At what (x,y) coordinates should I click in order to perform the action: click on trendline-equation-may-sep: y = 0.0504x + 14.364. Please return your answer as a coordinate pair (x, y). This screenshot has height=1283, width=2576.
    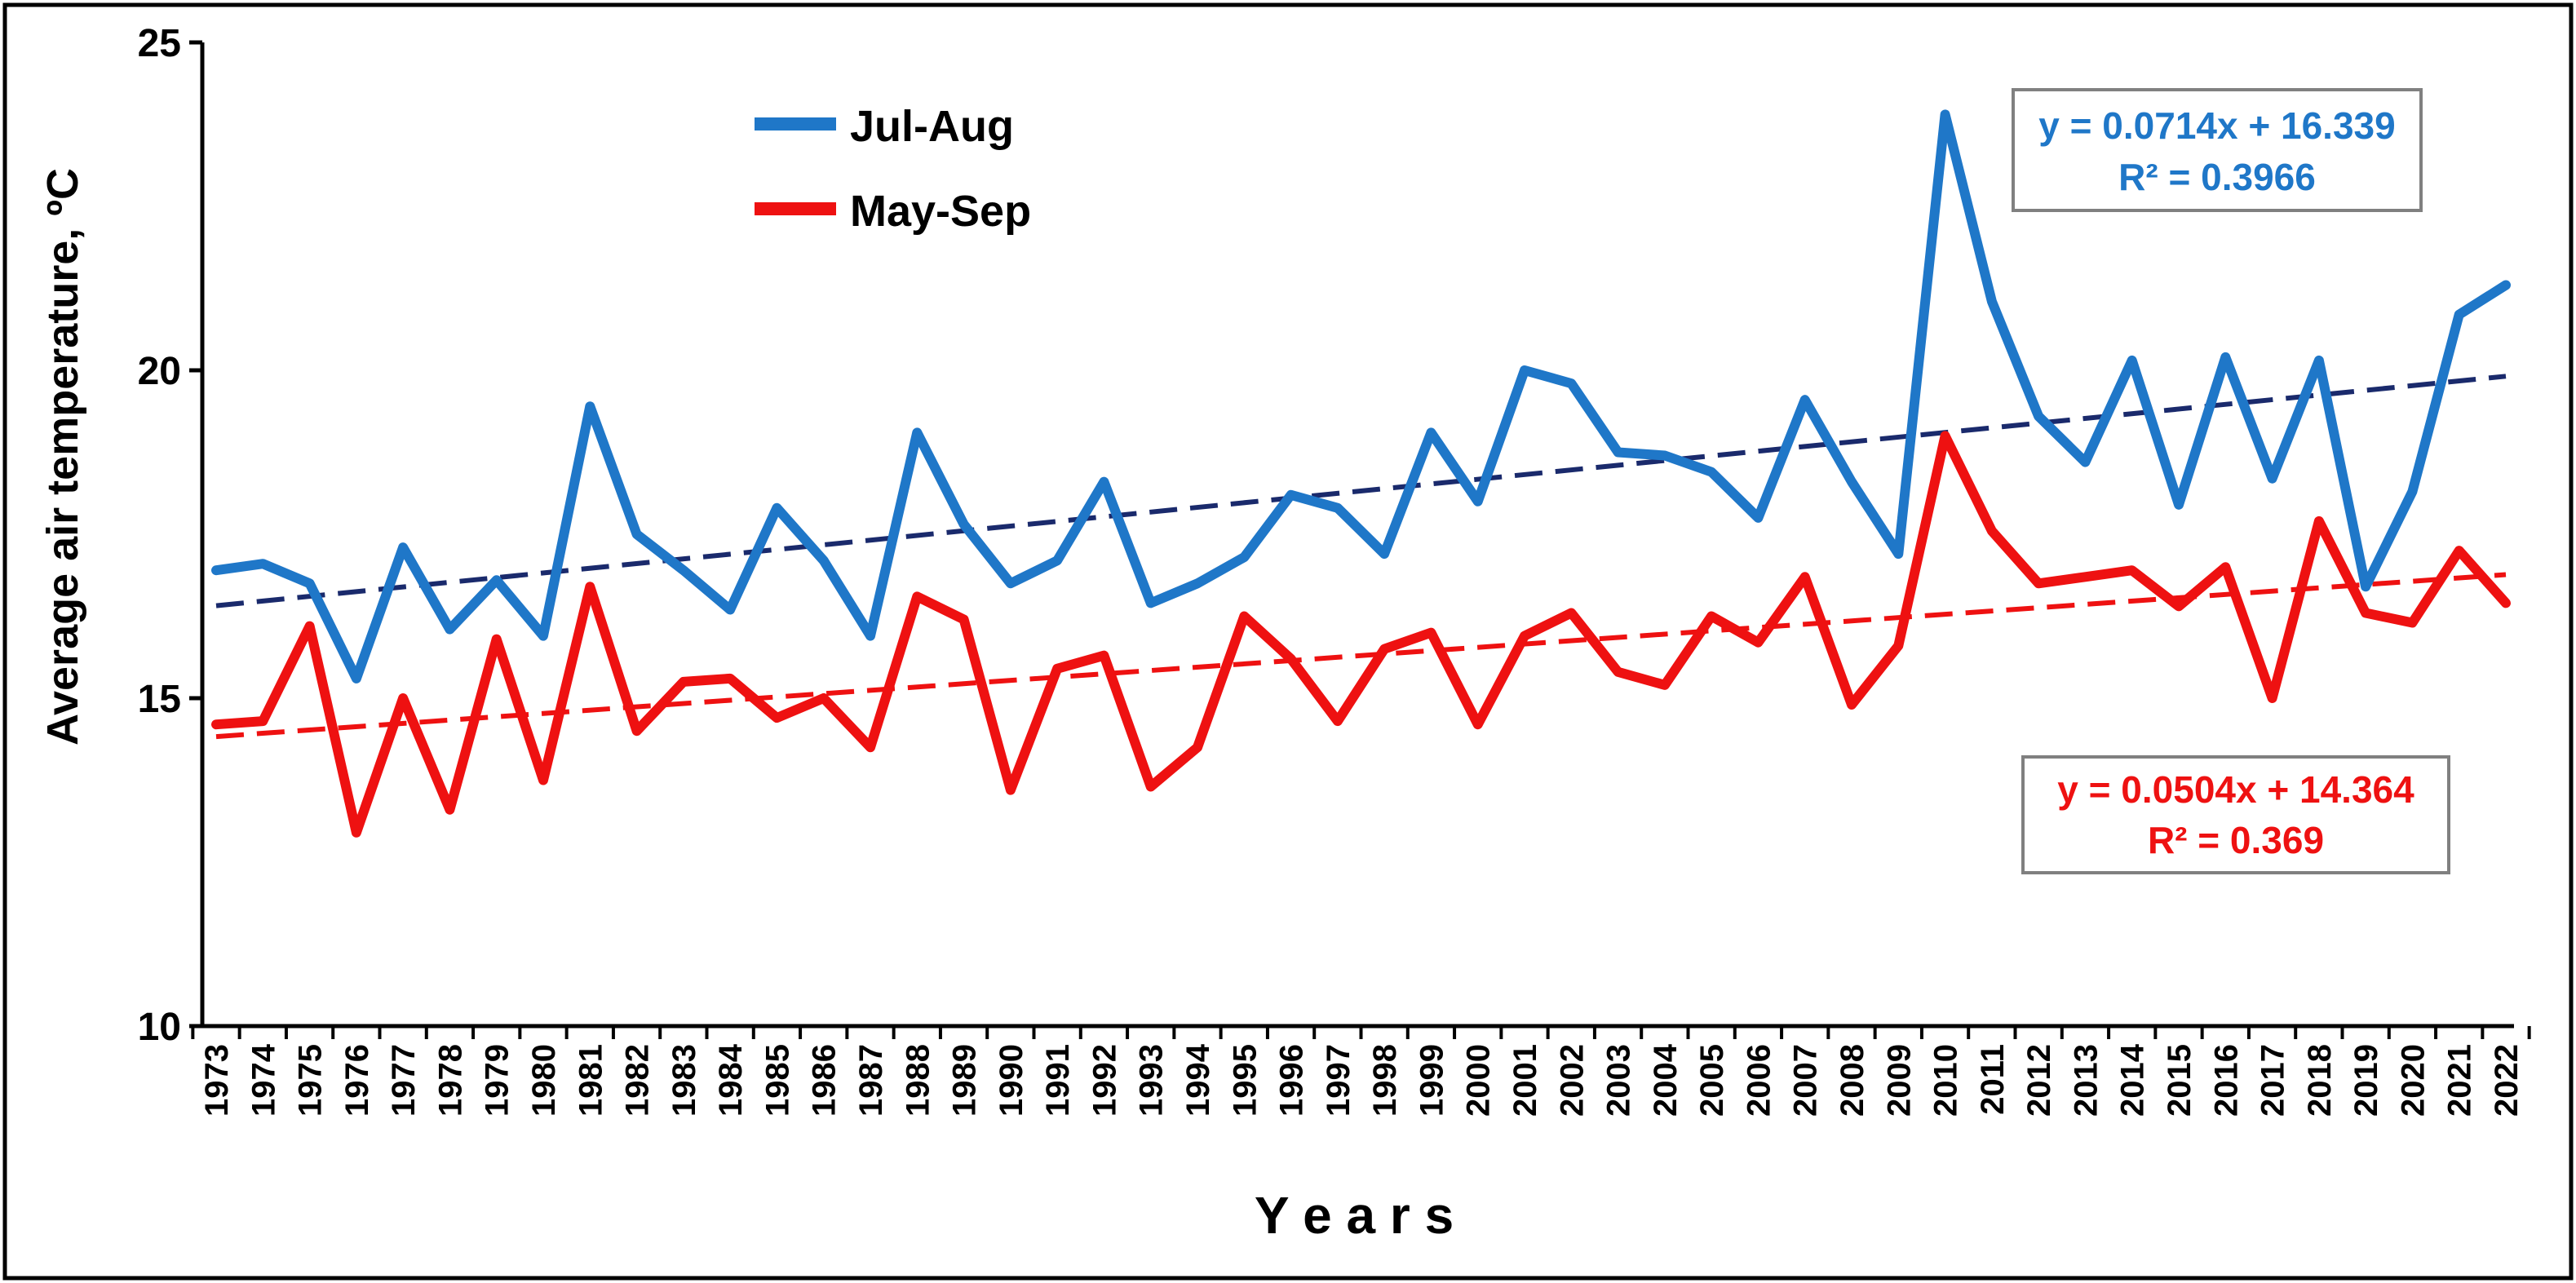
    Looking at the image, I should click on (2235, 789).